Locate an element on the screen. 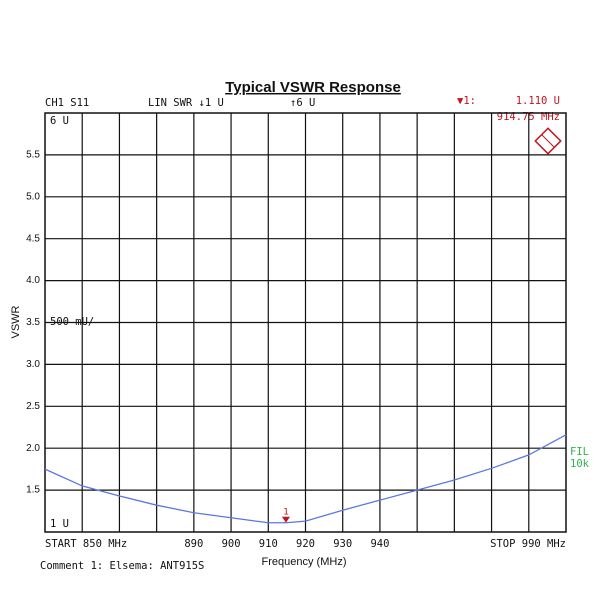 The height and width of the screenshot is (600, 600). y-tick-label: 3.5 is located at coordinates (33, 322).